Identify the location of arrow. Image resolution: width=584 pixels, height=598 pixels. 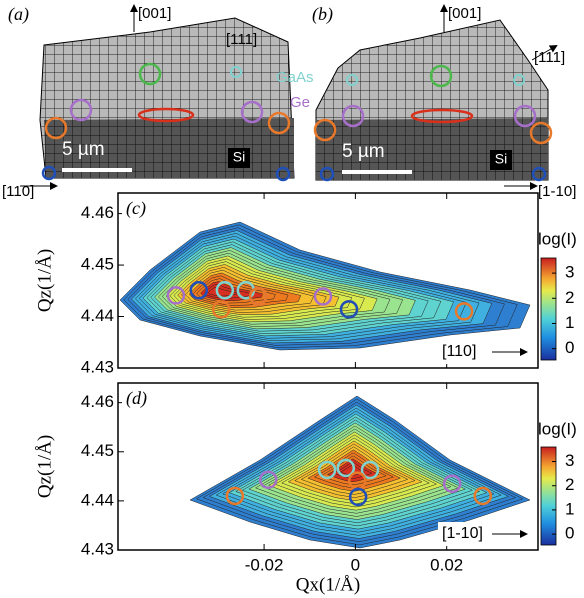
(544, 52).